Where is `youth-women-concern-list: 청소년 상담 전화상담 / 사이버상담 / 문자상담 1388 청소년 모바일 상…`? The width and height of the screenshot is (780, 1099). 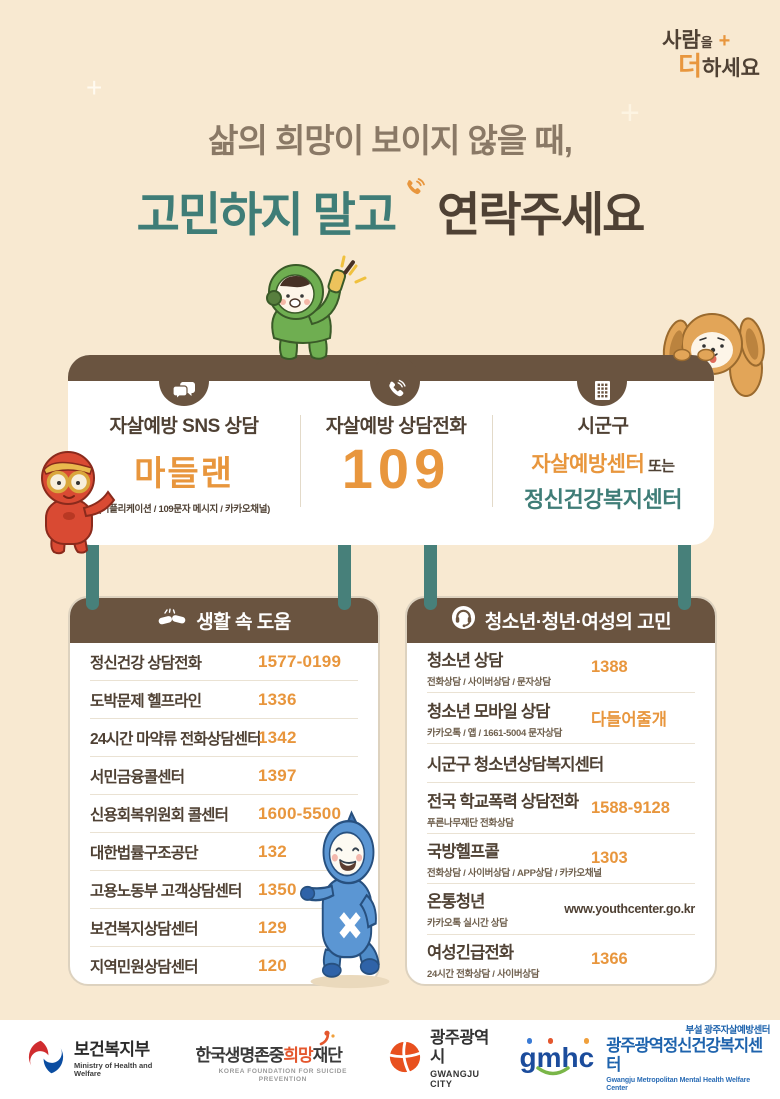
youth-women-concern-list: 청소년 상담 전화상담 / 사이버상담 / 문자상담 1388 청소년 모바일 상… is located at coordinates (561, 813).